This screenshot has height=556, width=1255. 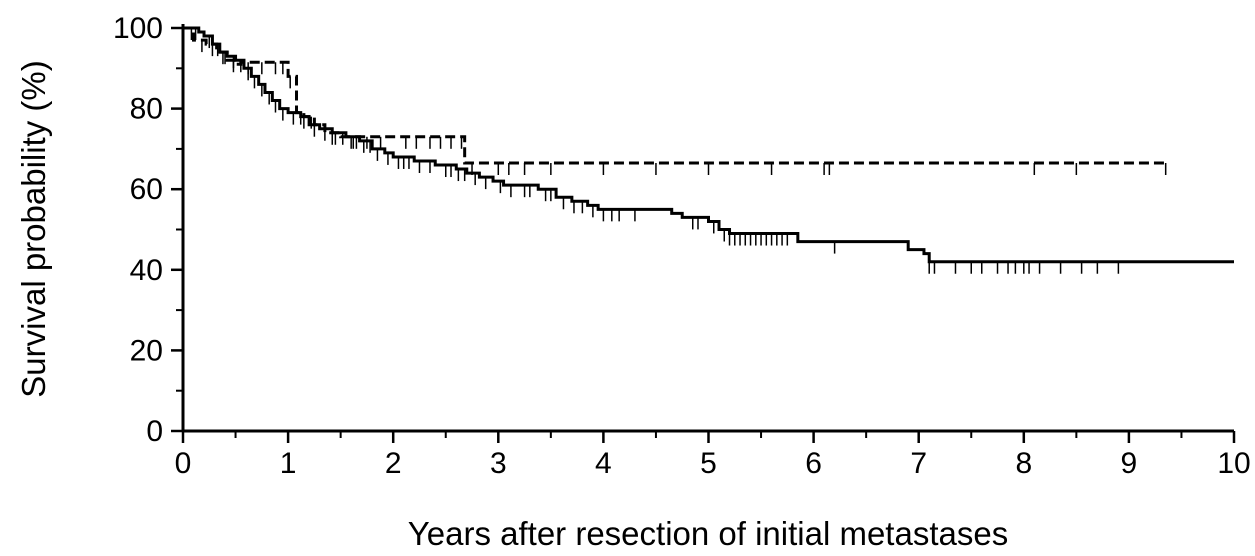 I want to click on y-axis-title: Survival probability (%), so click(x=33, y=228).